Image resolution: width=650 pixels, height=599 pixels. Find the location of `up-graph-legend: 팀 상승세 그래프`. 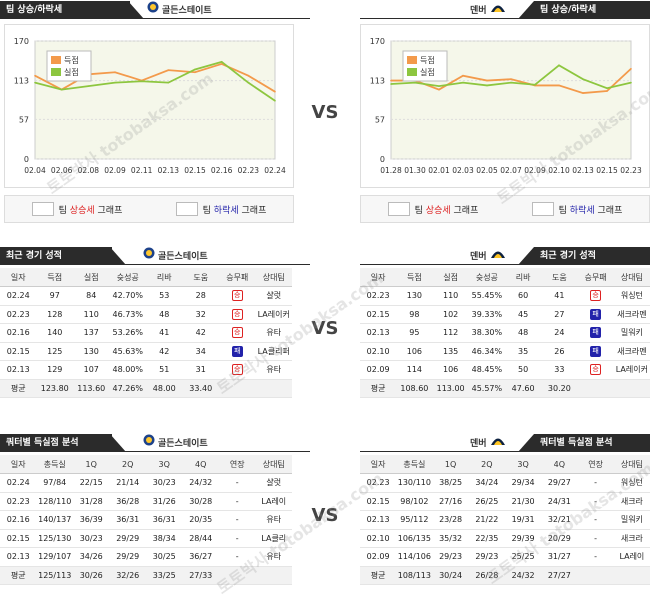

up-graph-legend: 팀 상승세 그래프 is located at coordinates (432, 209).